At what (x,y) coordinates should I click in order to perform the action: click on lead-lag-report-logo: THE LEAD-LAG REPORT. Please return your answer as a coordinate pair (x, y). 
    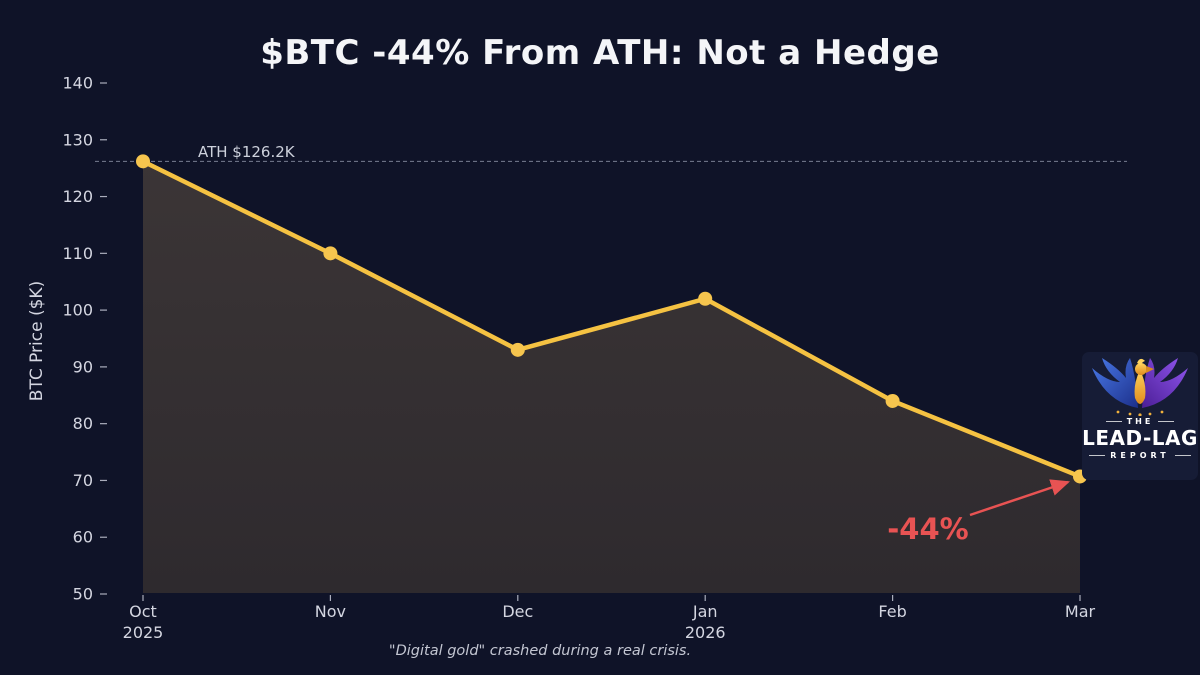
    Looking at the image, I should click on (1140, 416).